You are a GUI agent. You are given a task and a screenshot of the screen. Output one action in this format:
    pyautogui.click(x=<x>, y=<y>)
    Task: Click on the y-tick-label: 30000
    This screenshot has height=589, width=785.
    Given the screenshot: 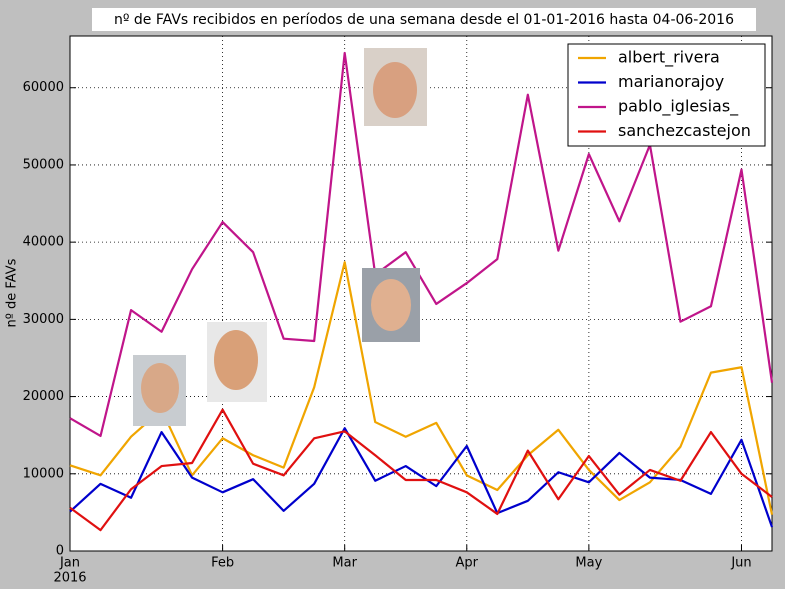 What is the action you would take?
    pyautogui.click(x=43, y=319)
    